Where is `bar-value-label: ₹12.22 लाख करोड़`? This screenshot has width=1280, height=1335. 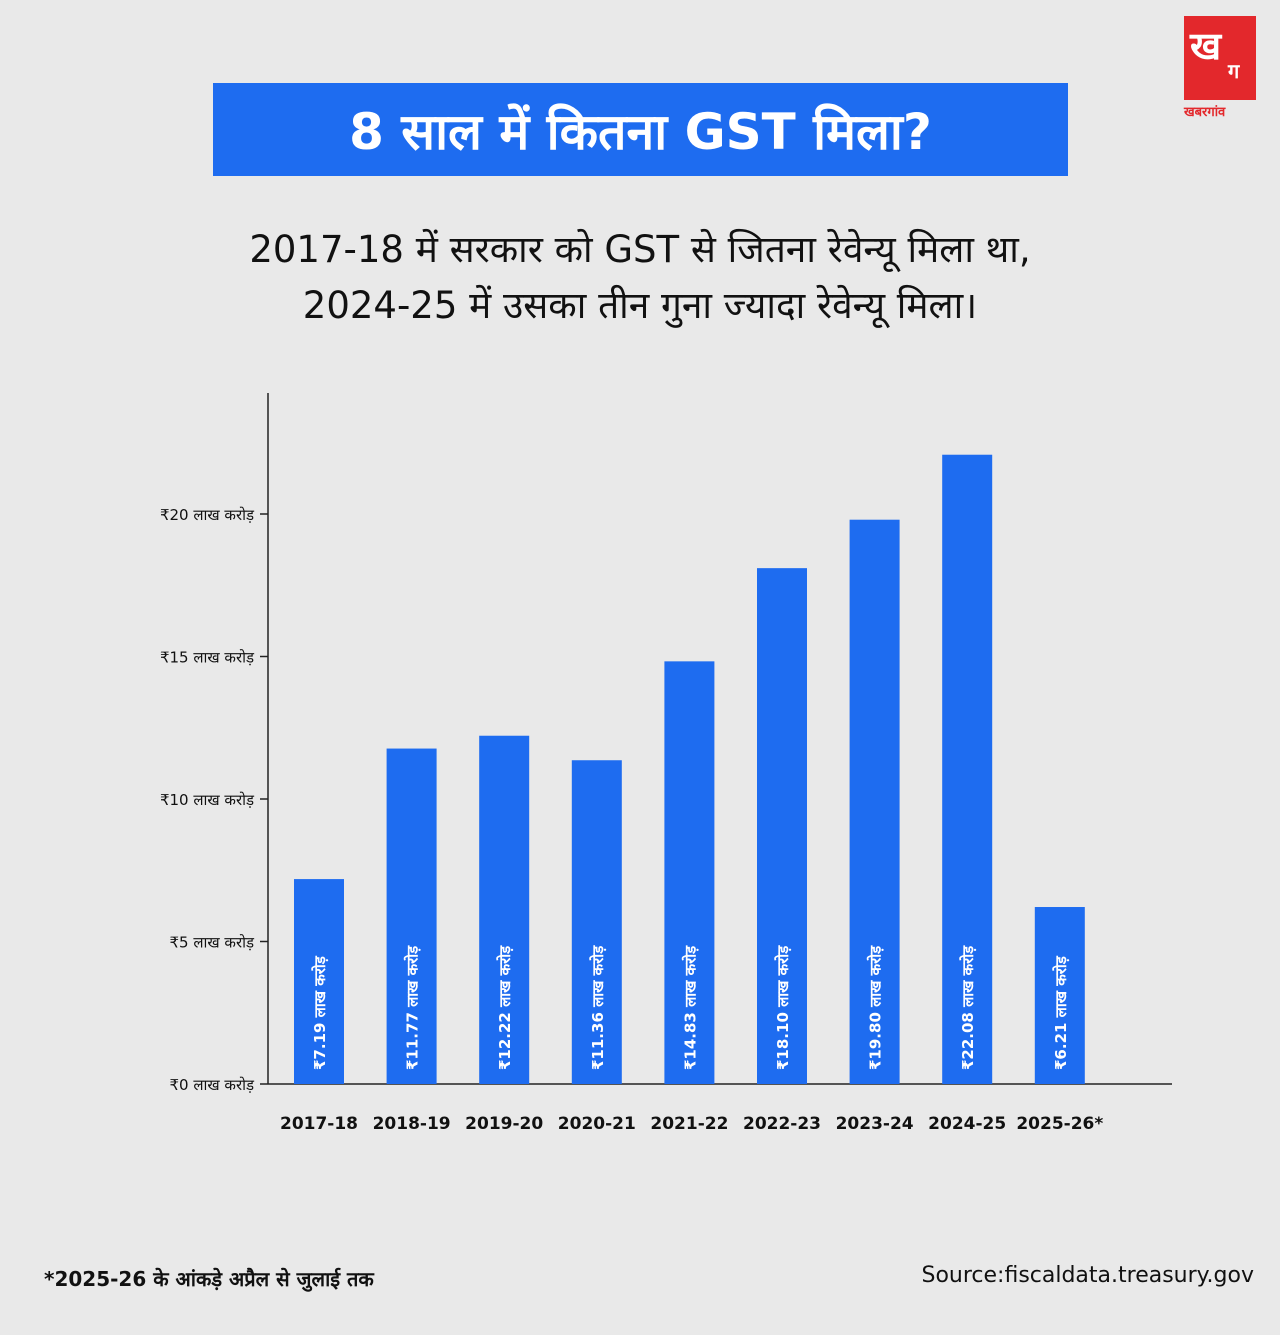
bar-value-label: ₹12.22 लाख करोड़ is located at coordinates (505, 1007).